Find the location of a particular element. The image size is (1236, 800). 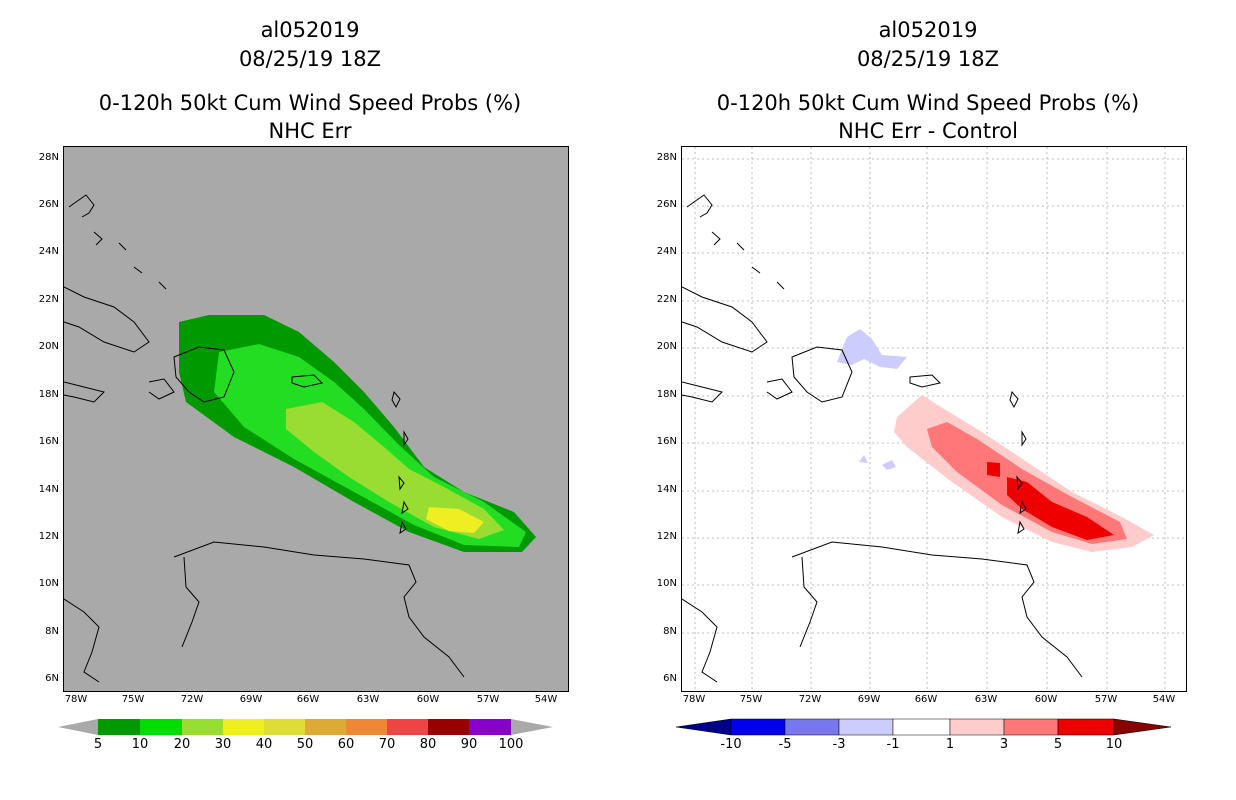

diff-neg-1-blob-b is located at coordinates (889, 465).